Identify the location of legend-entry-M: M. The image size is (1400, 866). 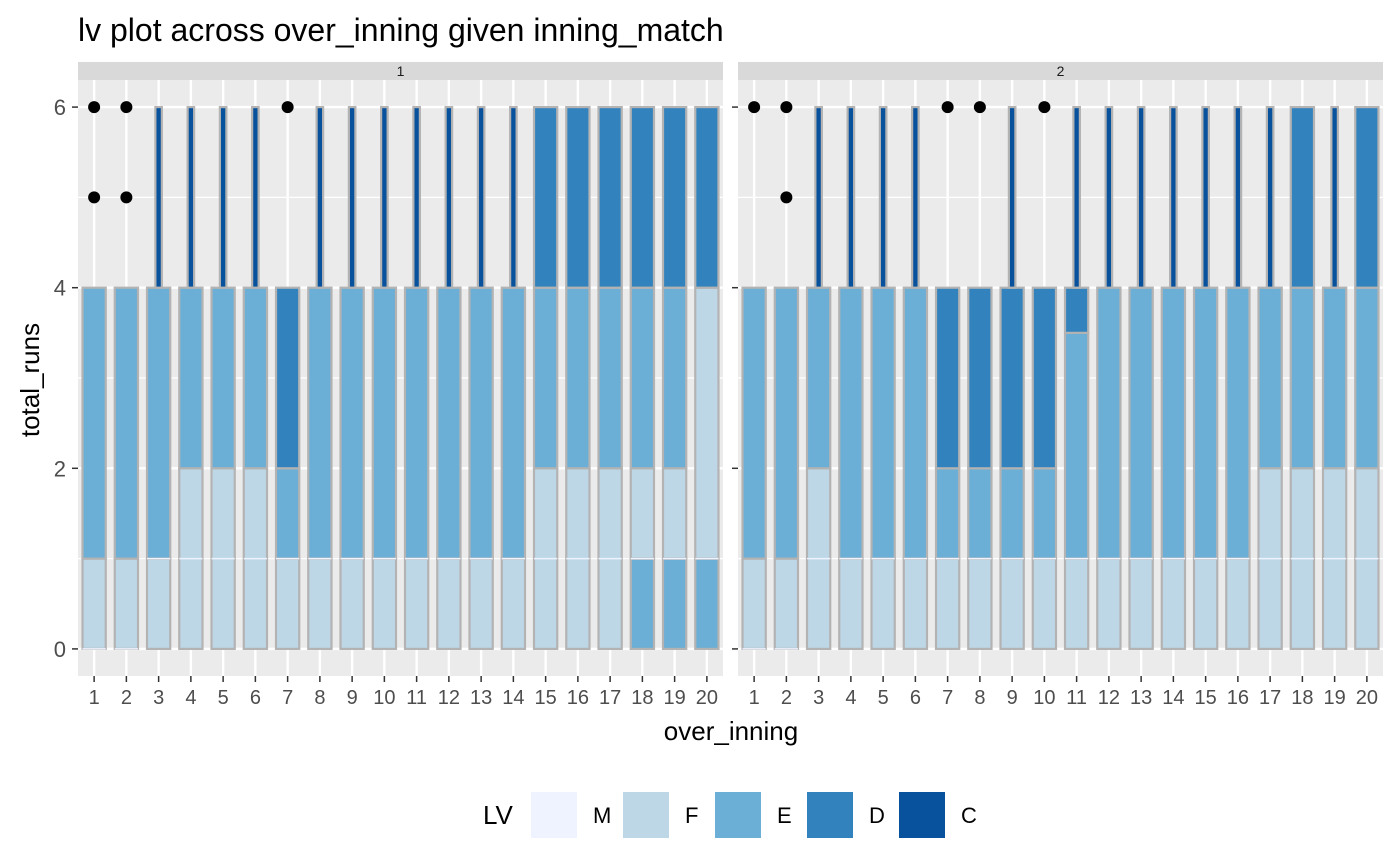
(571, 815).